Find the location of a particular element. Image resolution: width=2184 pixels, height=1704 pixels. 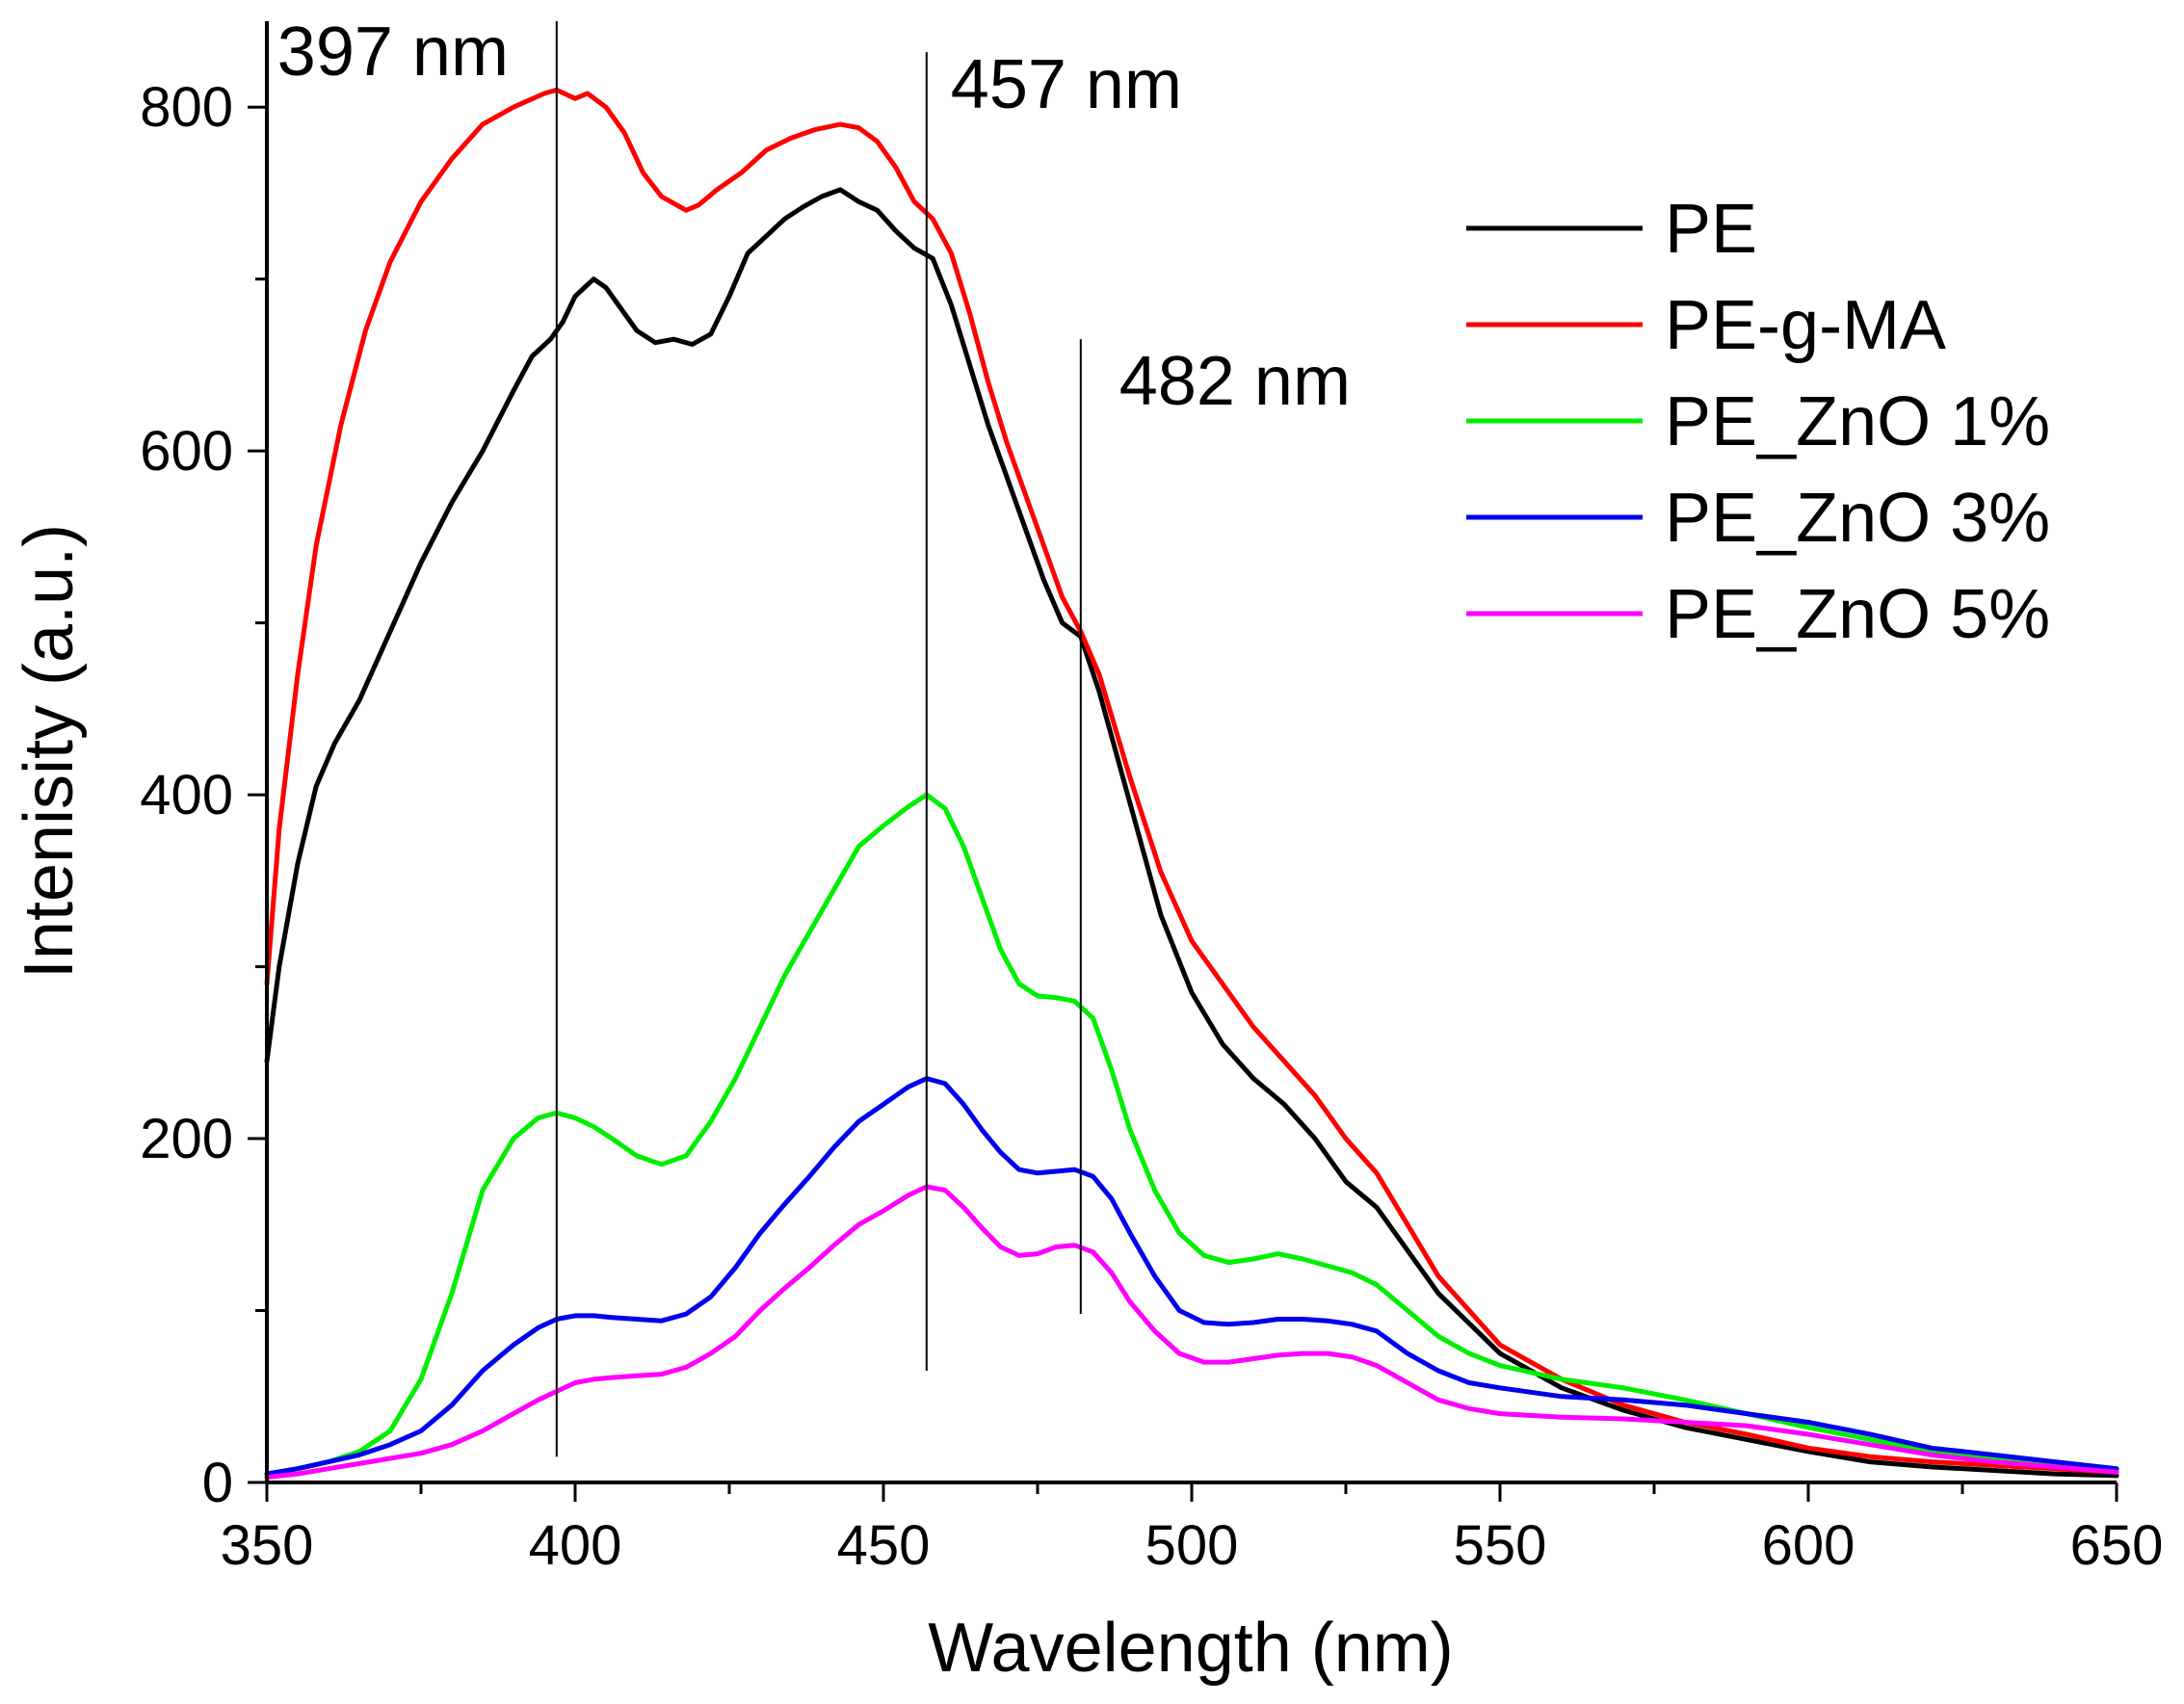

y-tick-label: 800 is located at coordinates (186, 107).